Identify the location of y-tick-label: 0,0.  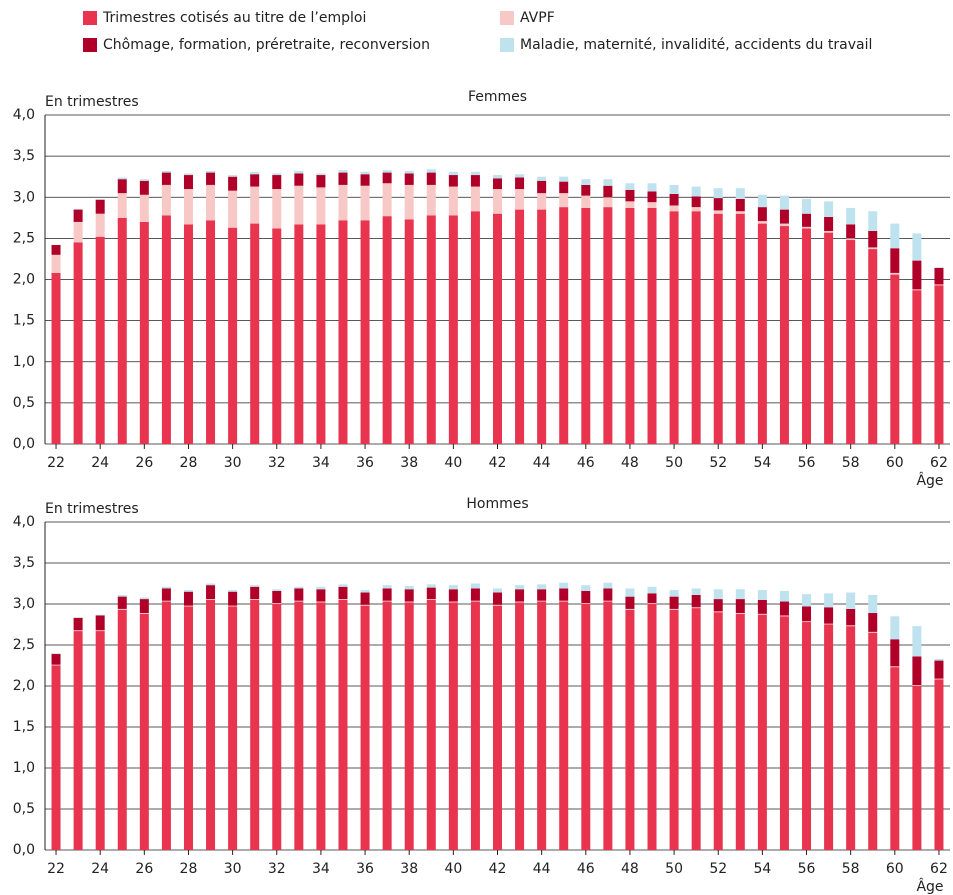
(24, 850).